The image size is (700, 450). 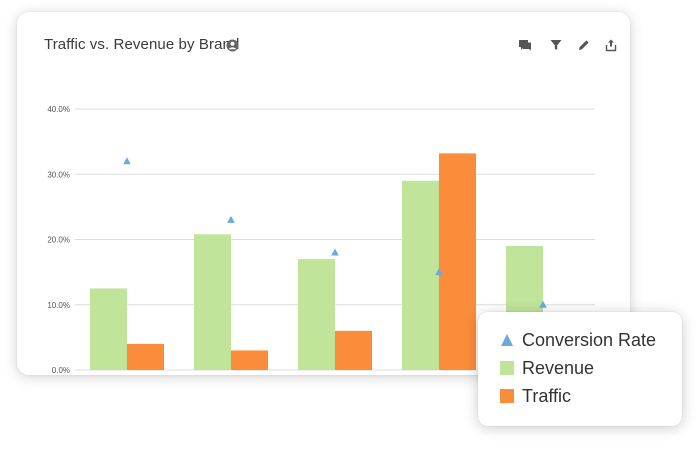 I want to click on legend-label: Conversion Rate, so click(x=589, y=340).